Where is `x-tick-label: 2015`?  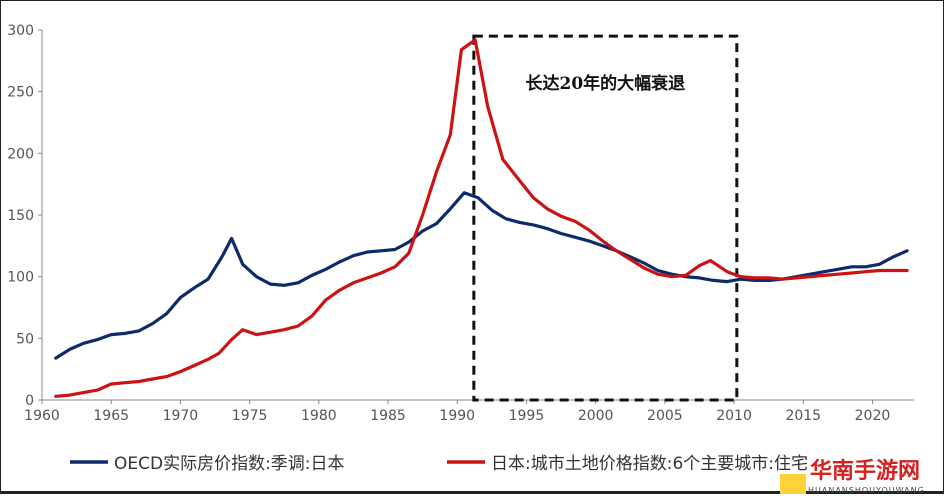
x-tick-label: 2015 is located at coordinates (803, 416).